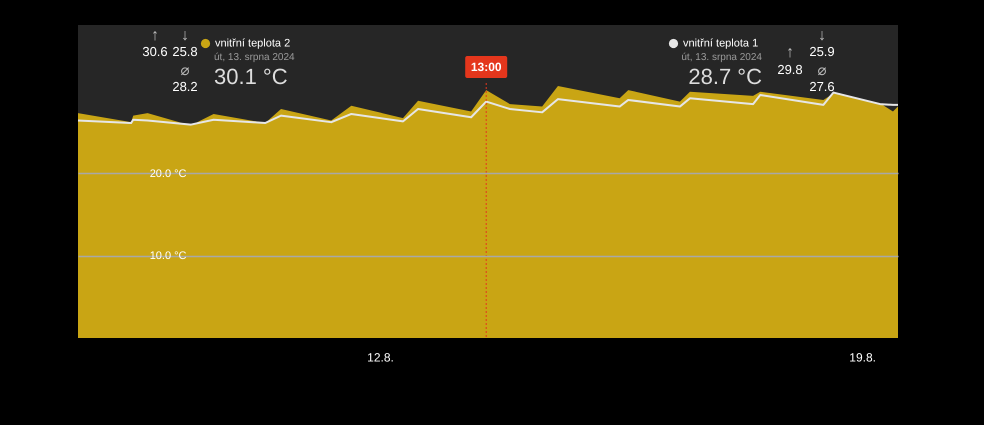 The image size is (984, 425). What do you see at coordinates (725, 76) in the screenshot?
I see `annotation: 28.7 °C` at bounding box center [725, 76].